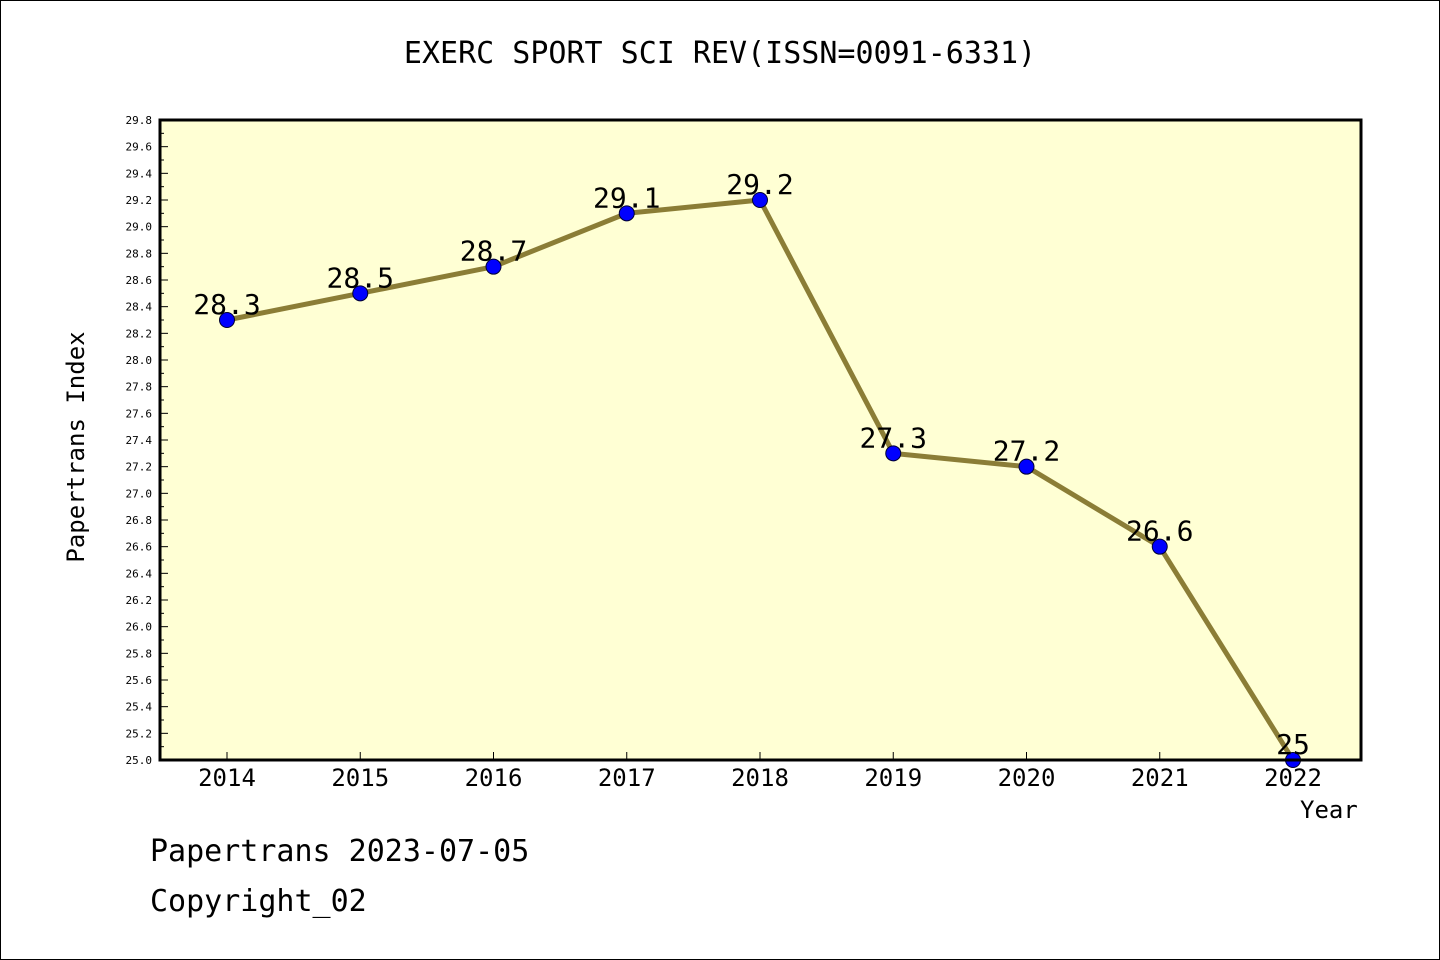  Describe the element at coordinates (139, 653) in the screenshot. I see `y-tick-label: 25.8` at that location.